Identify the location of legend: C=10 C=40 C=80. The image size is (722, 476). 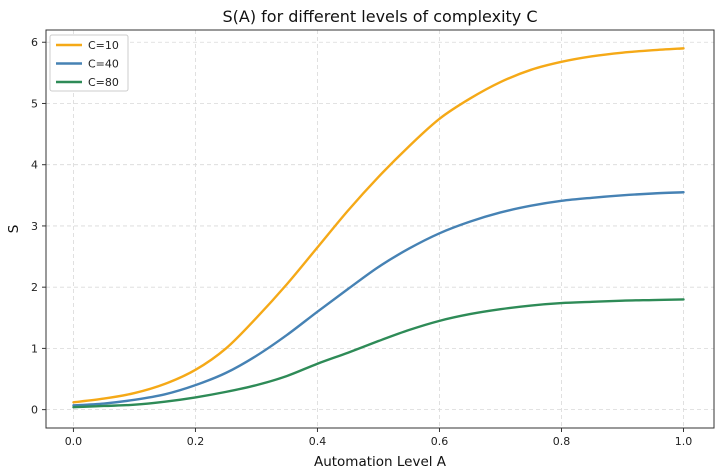
(89, 63).